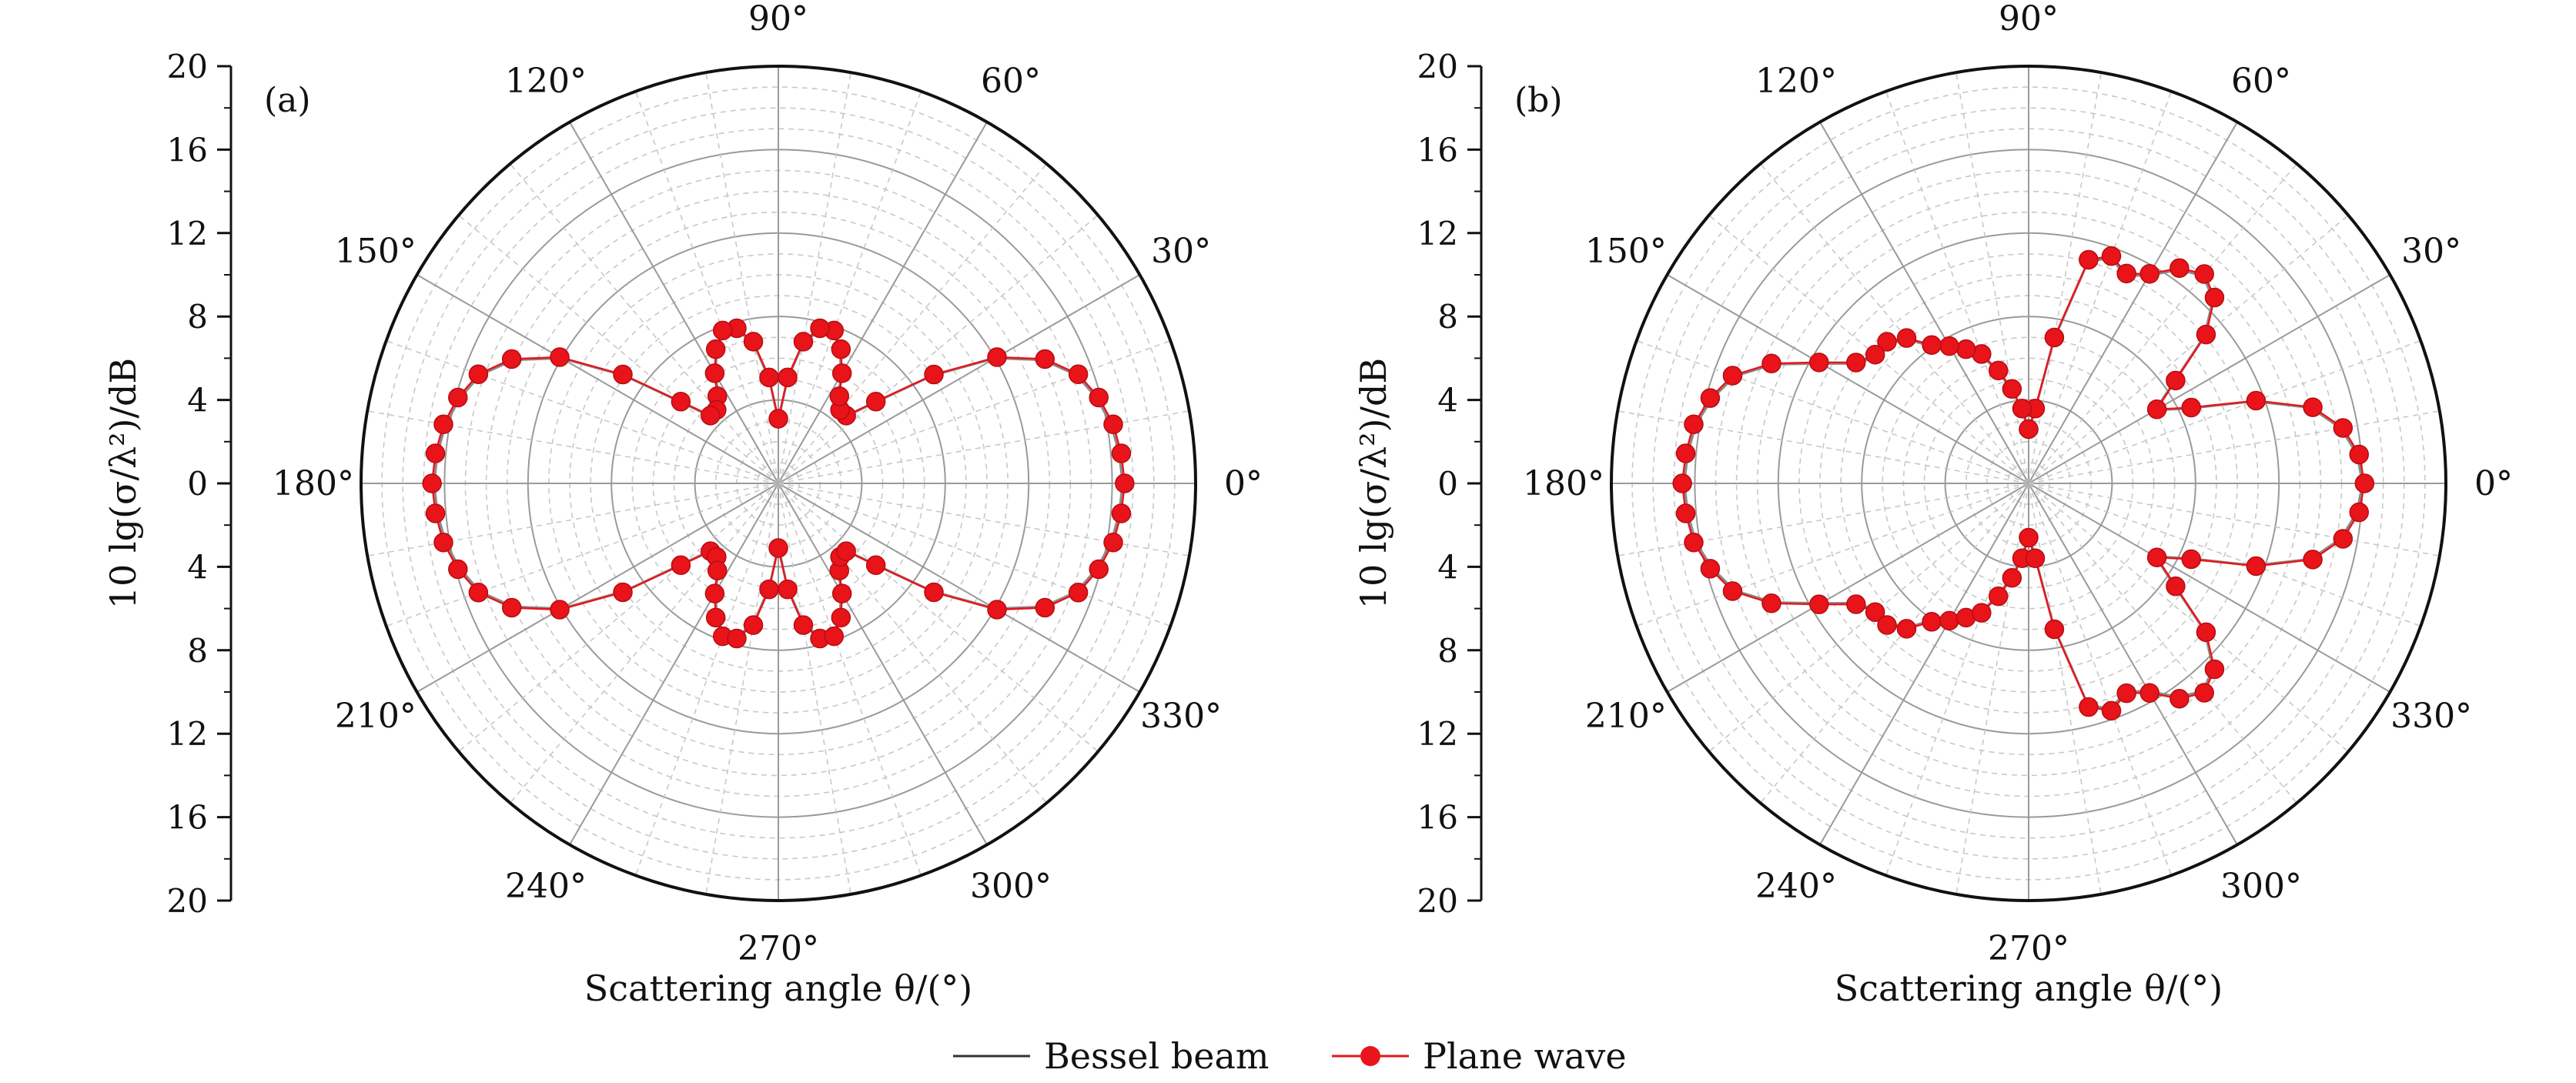 The width and height of the screenshot is (2576, 1083). What do you see at coordinates (1243, 483) in the screenshot?
I see `angle-label: 0°` at bounding box center [1243, 483].